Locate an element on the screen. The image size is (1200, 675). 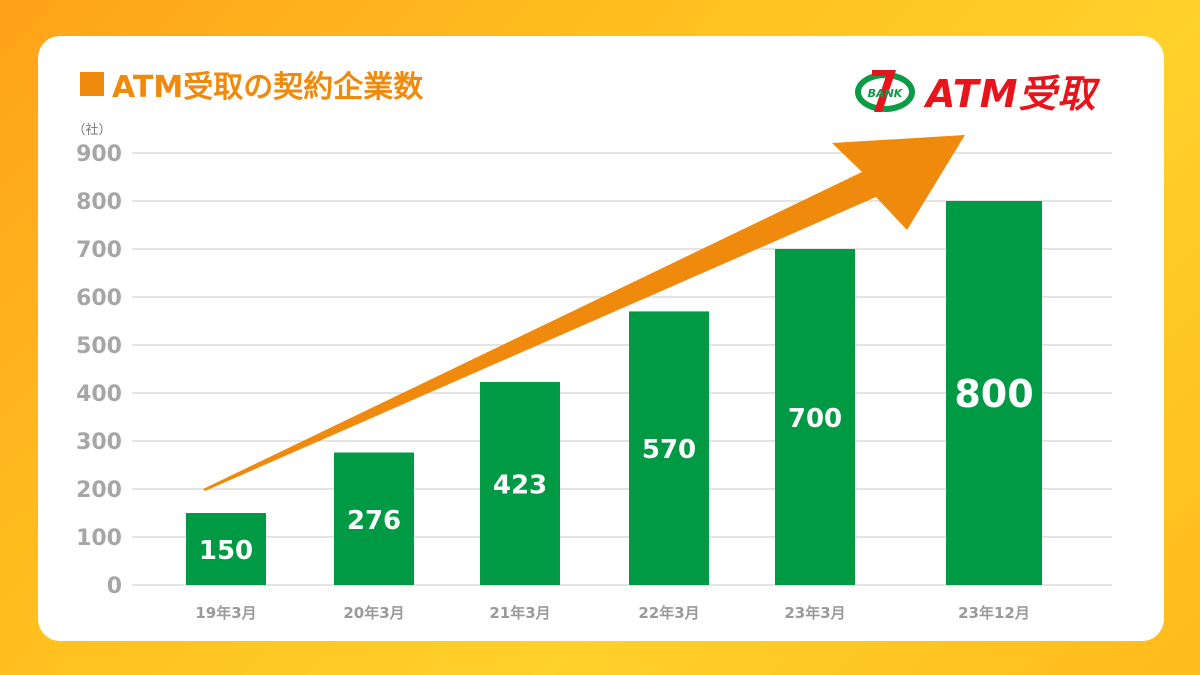
bar-value-label: 150 is located at coordinates (226, 551).